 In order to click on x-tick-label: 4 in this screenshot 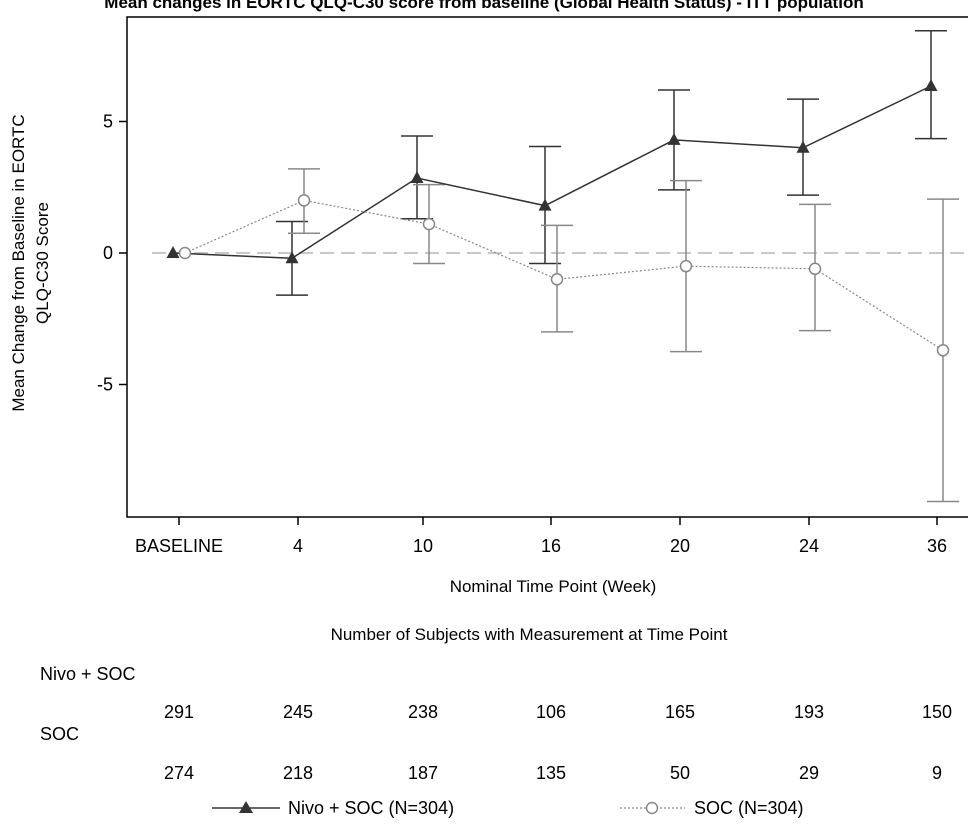, I will do `click(298, 546)`.